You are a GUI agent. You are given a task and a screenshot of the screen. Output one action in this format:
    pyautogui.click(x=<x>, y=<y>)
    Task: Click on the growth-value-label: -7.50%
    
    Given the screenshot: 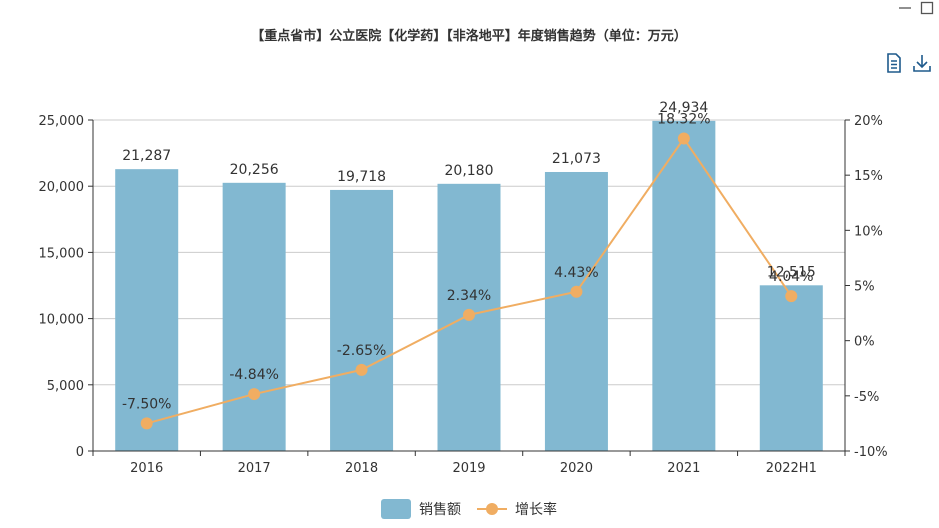 What is the action you would take?
    pyautogui.click(x=147, y=404)
    